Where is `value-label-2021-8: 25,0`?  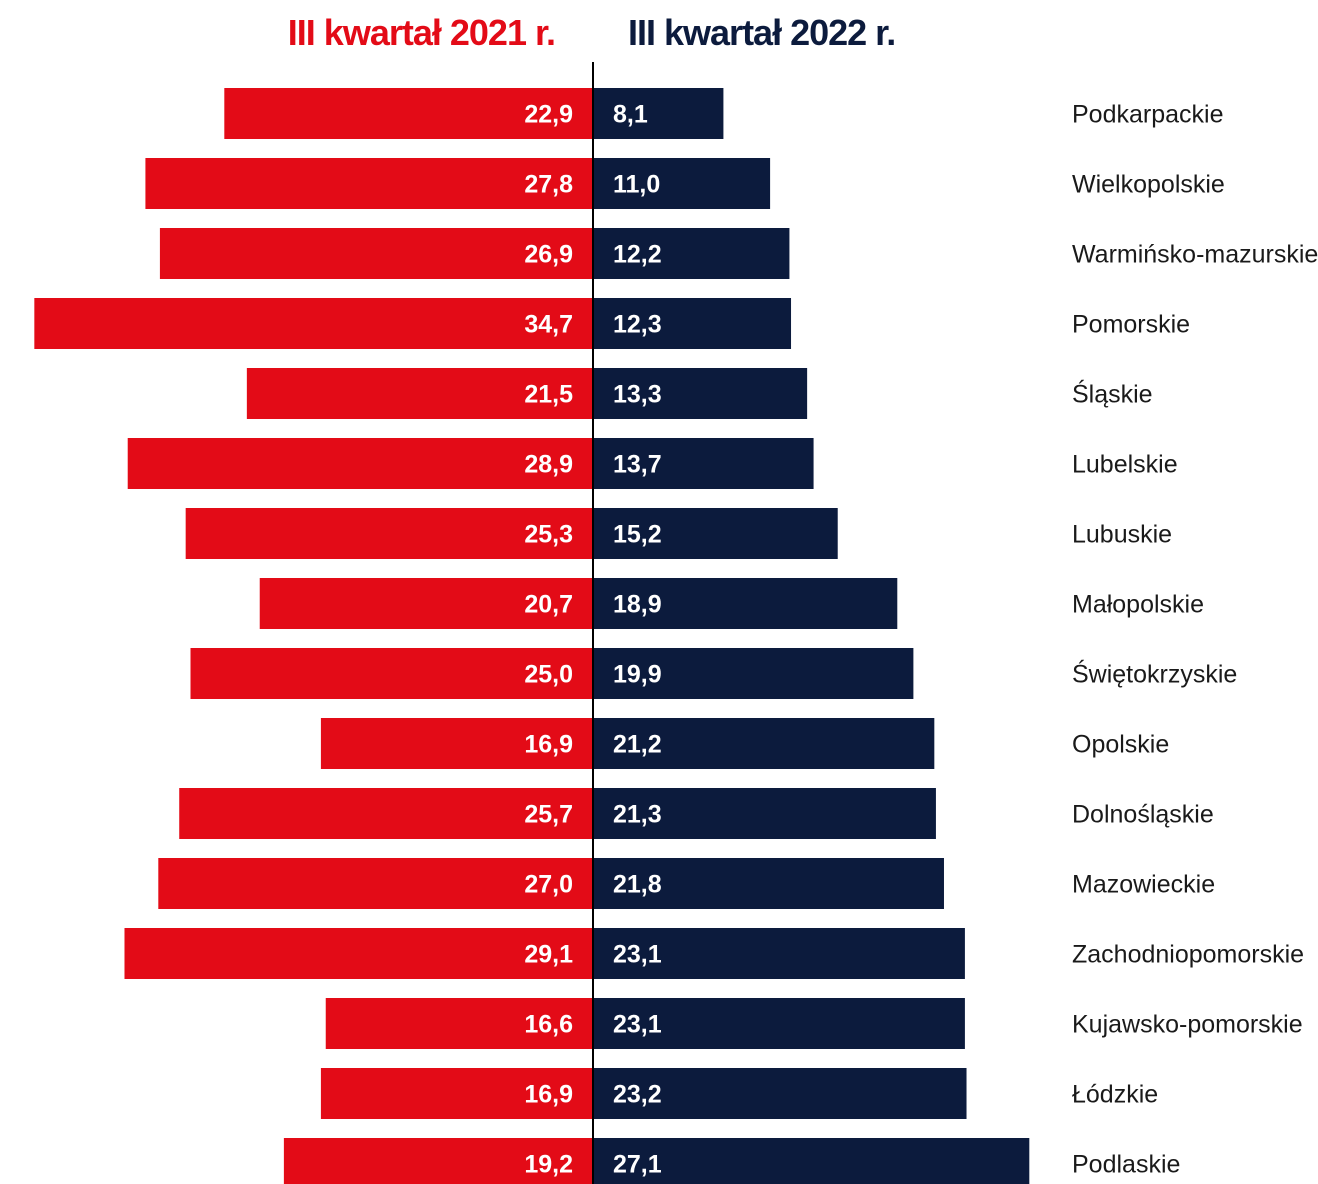
value-label-2021-8: 25,0 is located at coordinates (548, 675).